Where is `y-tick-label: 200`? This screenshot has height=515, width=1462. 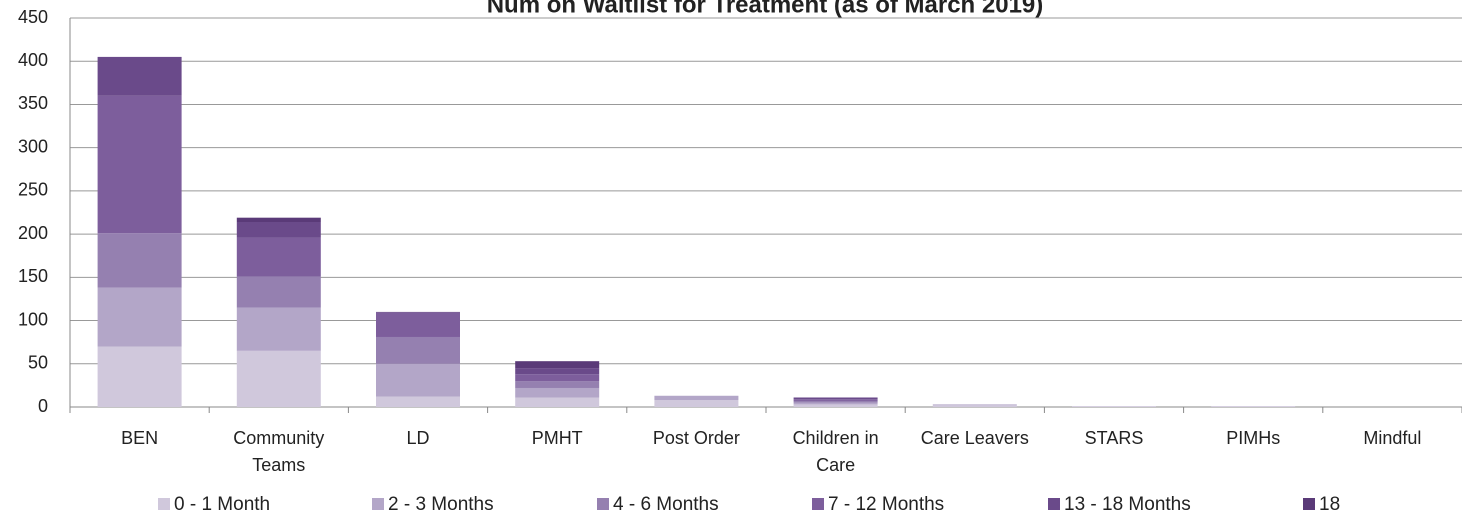 y-tick-label: 200 is located at coordinates (33, 233).